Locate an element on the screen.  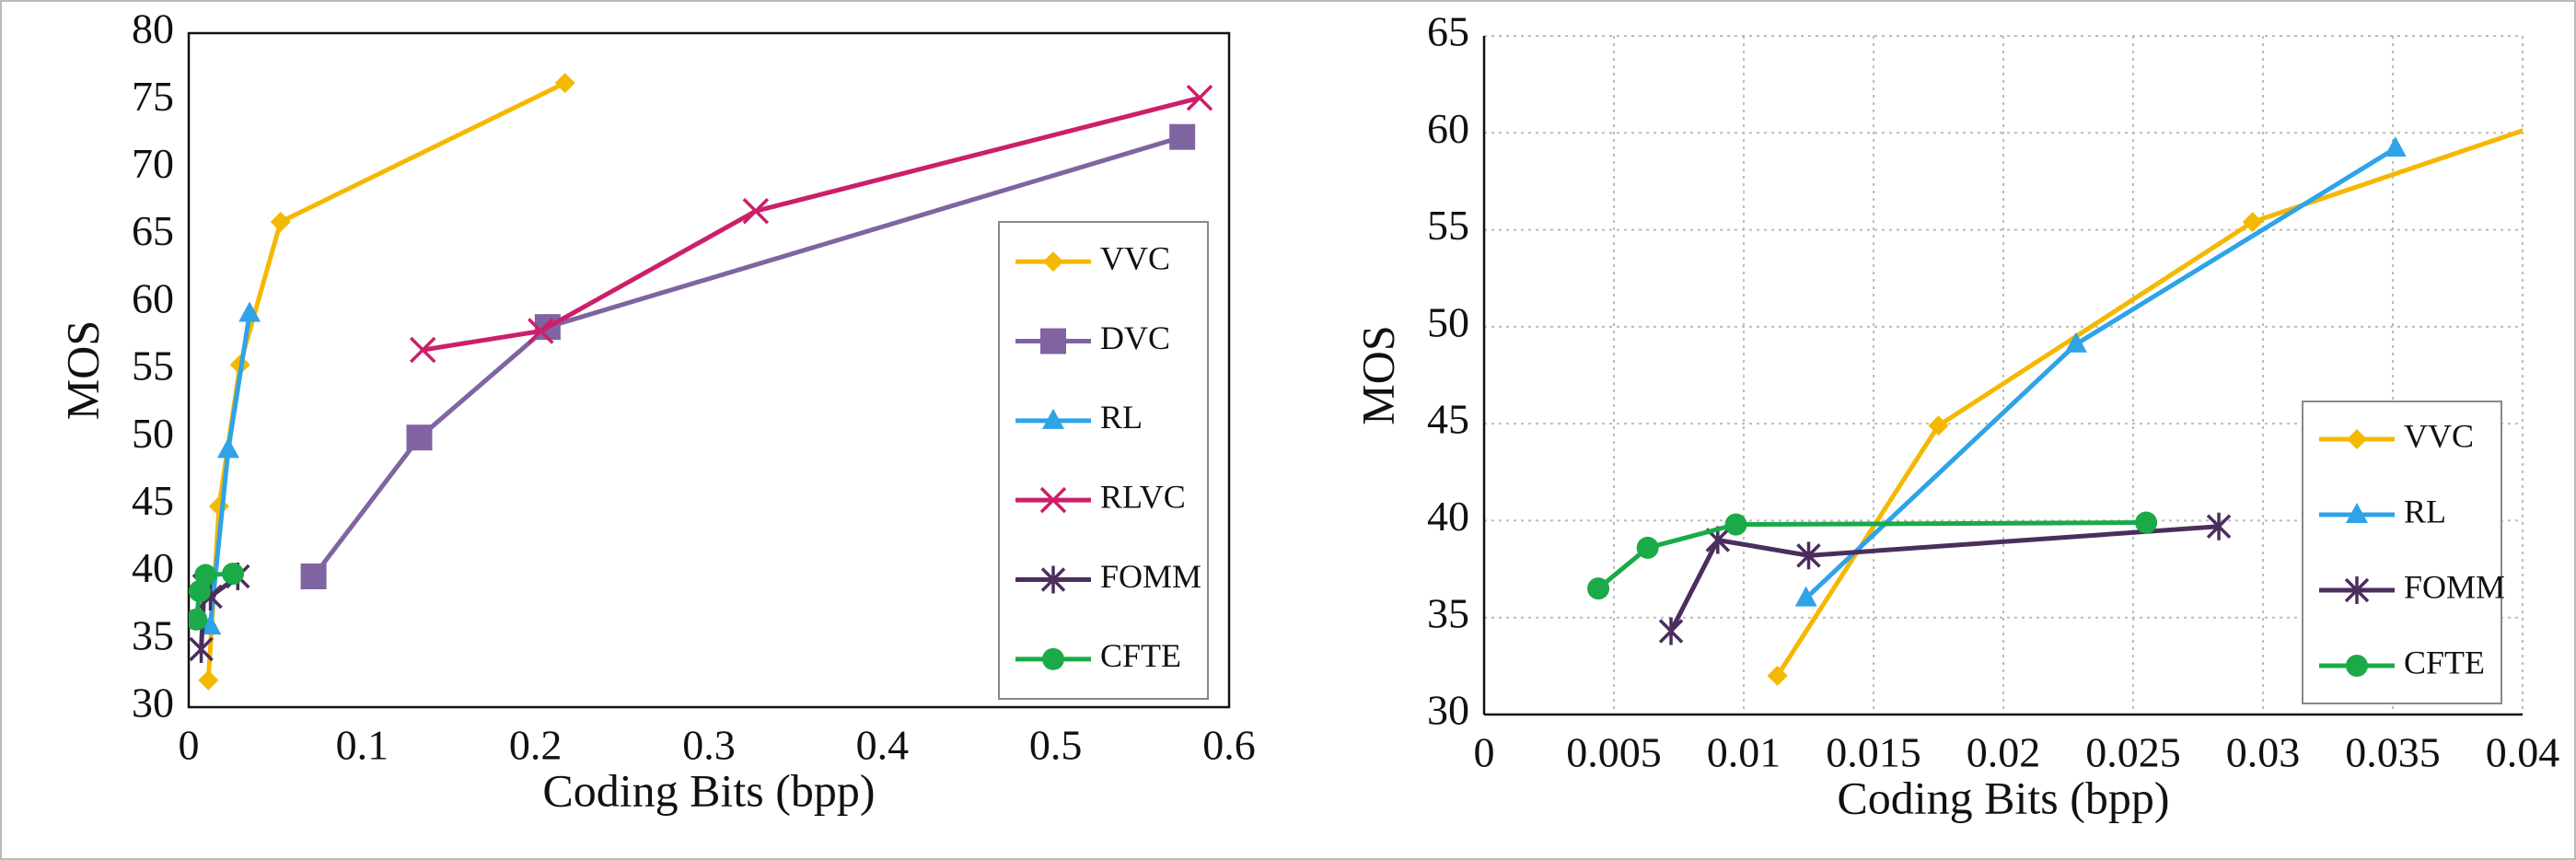
x-tick-label: 0.005 is located at coordinates (1614, 752).